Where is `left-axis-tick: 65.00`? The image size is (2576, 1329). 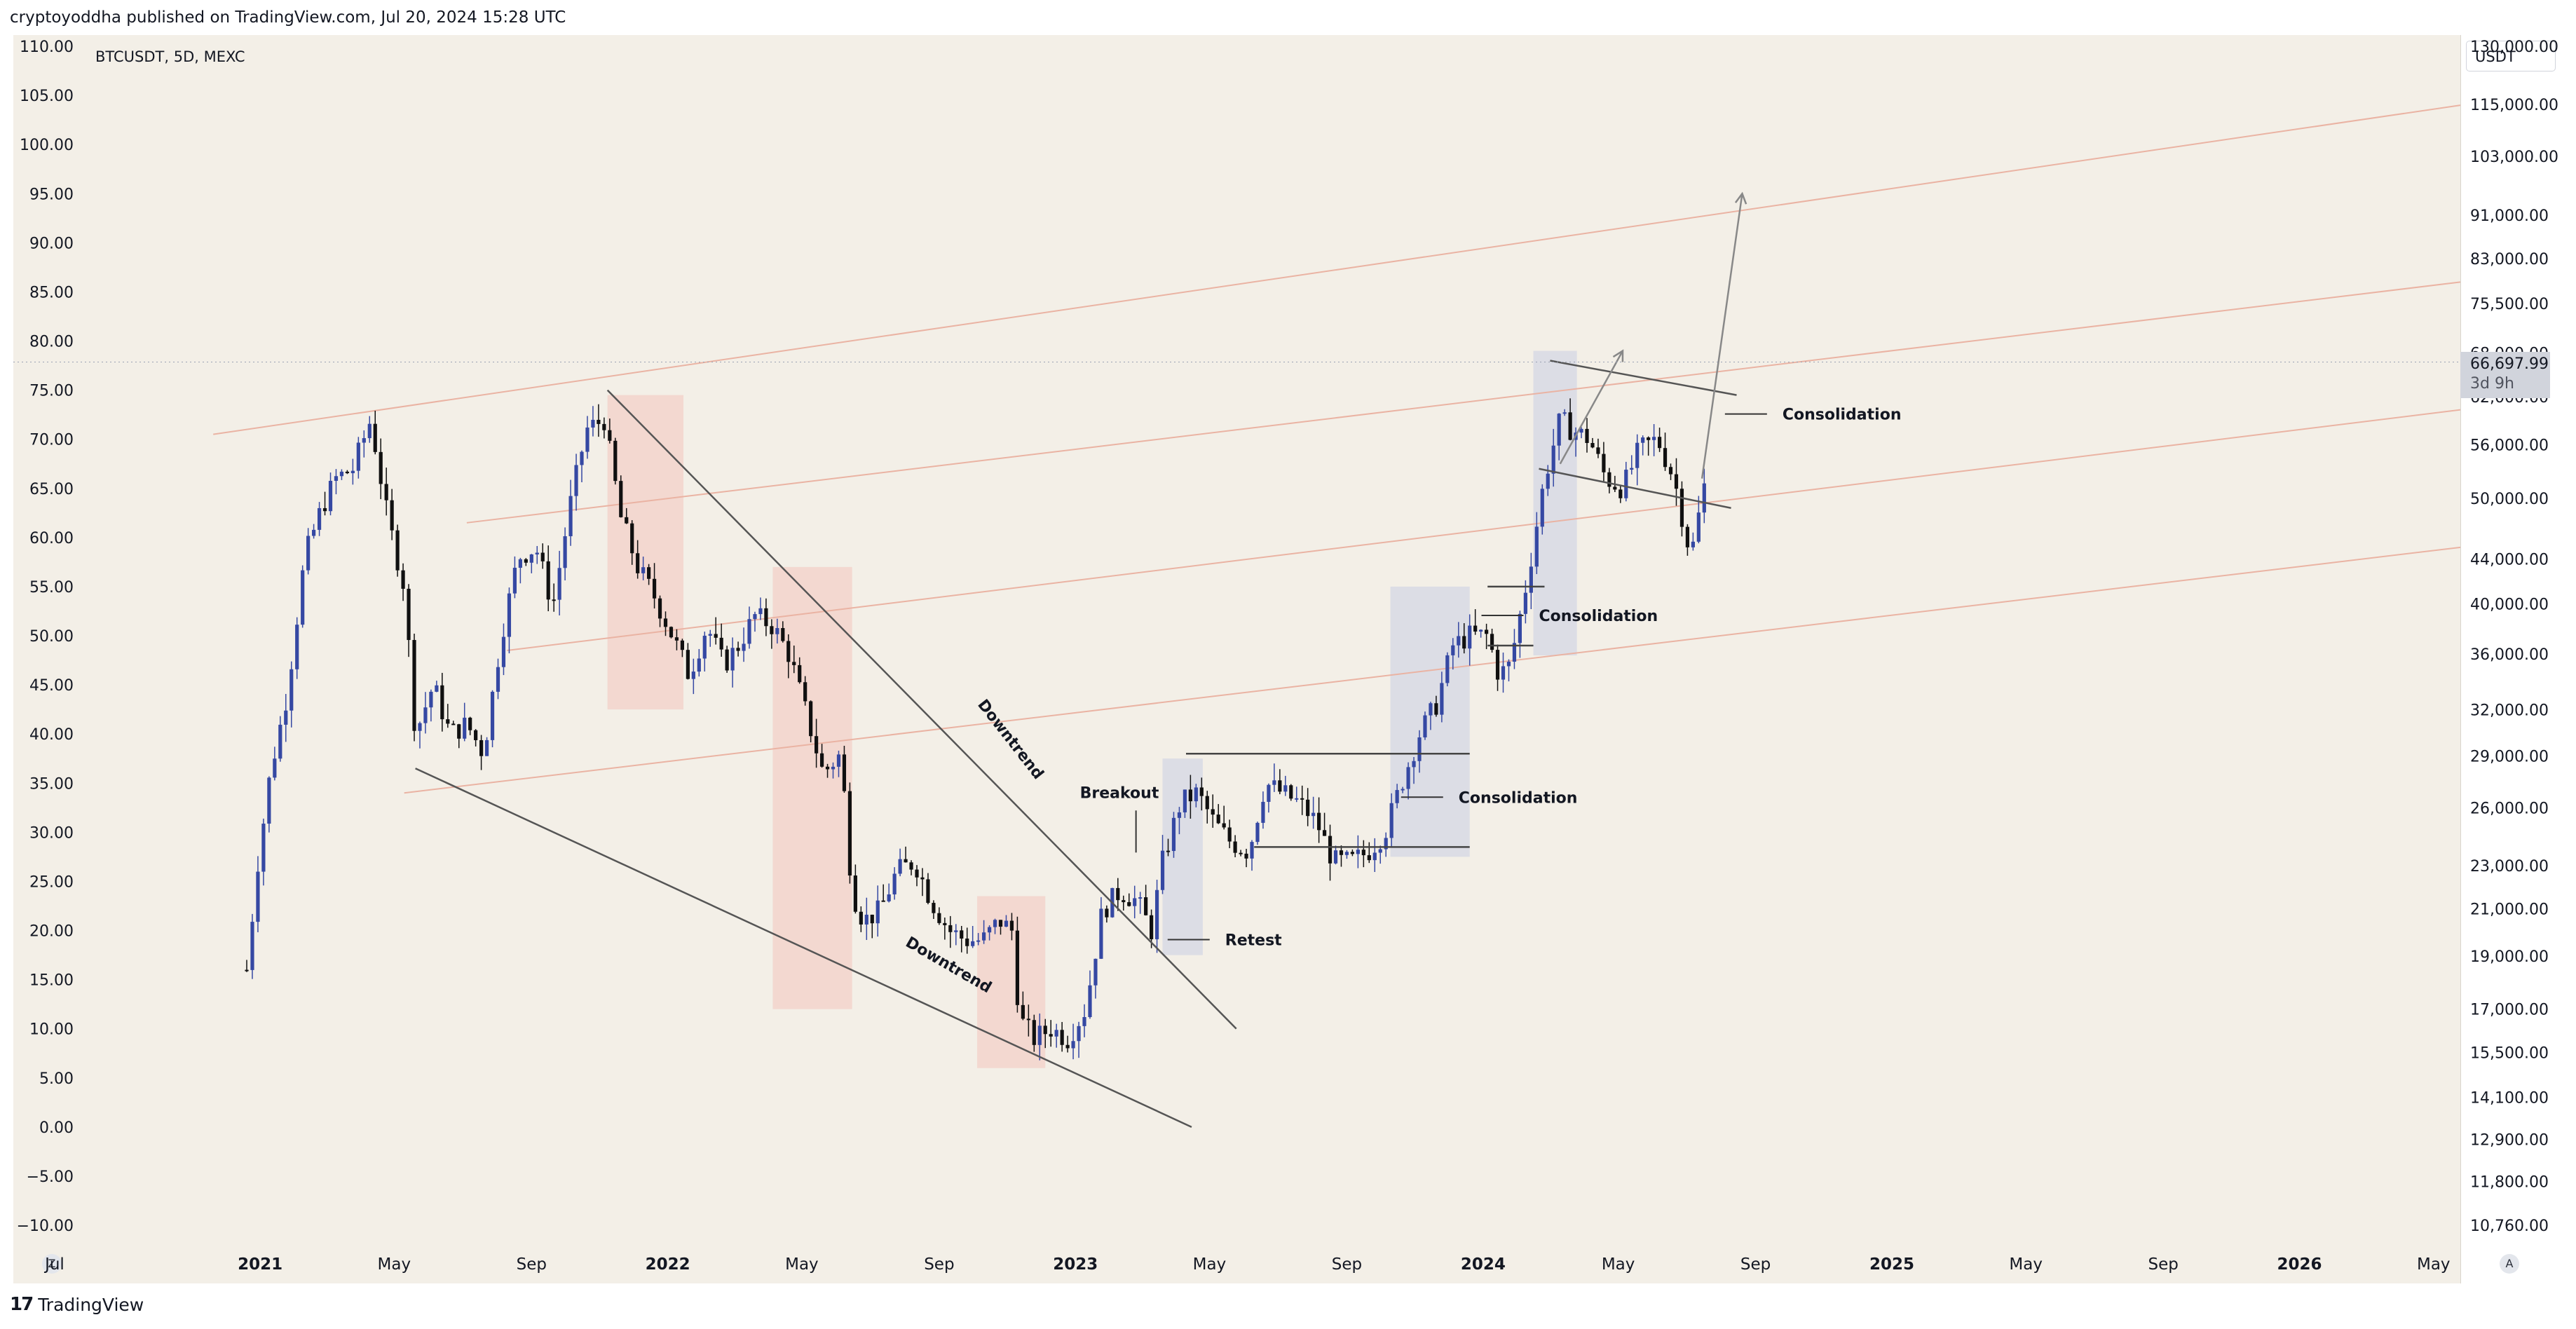 left-axis-tick: 65.00 is located at coordinates (51, 489).